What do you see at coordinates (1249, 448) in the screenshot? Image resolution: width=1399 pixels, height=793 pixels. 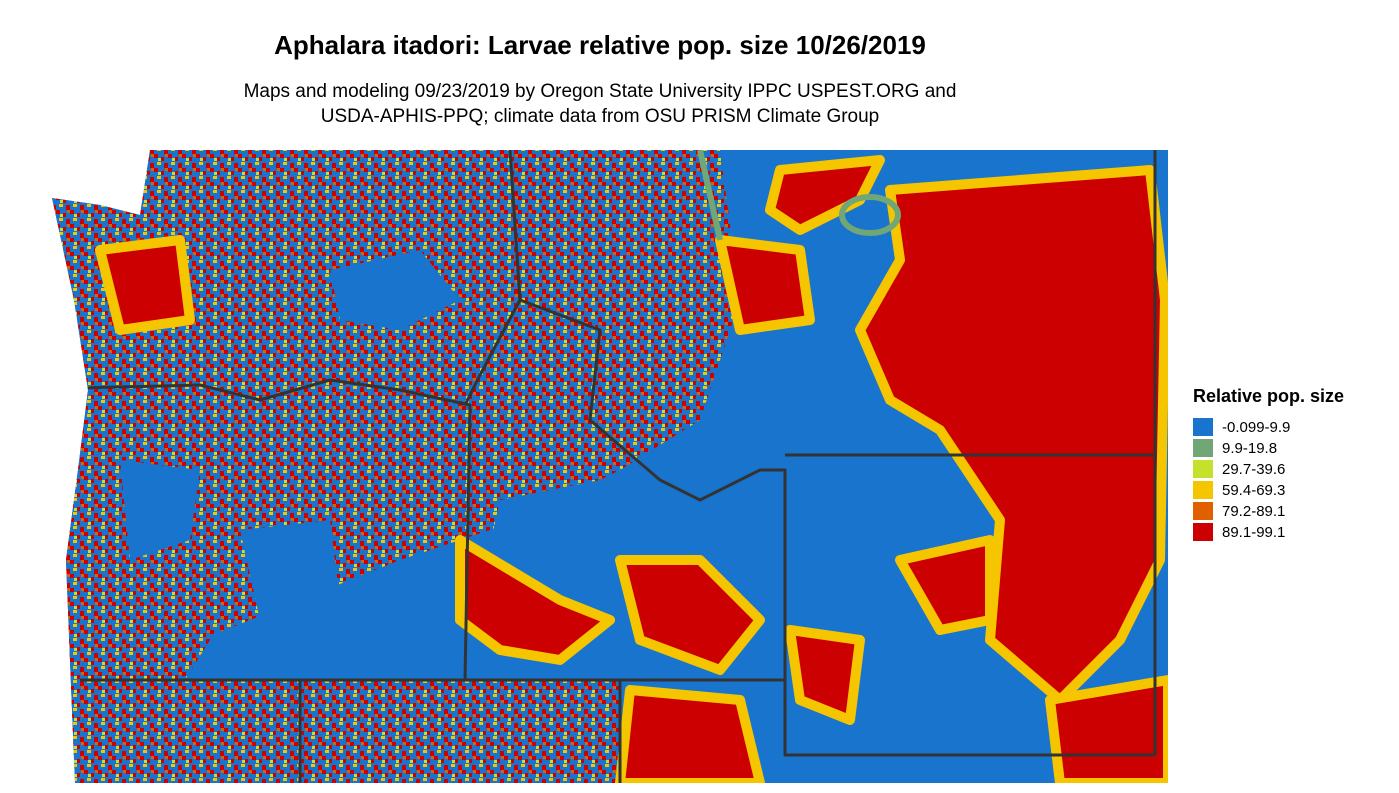 I see `legend-label: 9.9-19.8` at bounding box center [1249, 448].